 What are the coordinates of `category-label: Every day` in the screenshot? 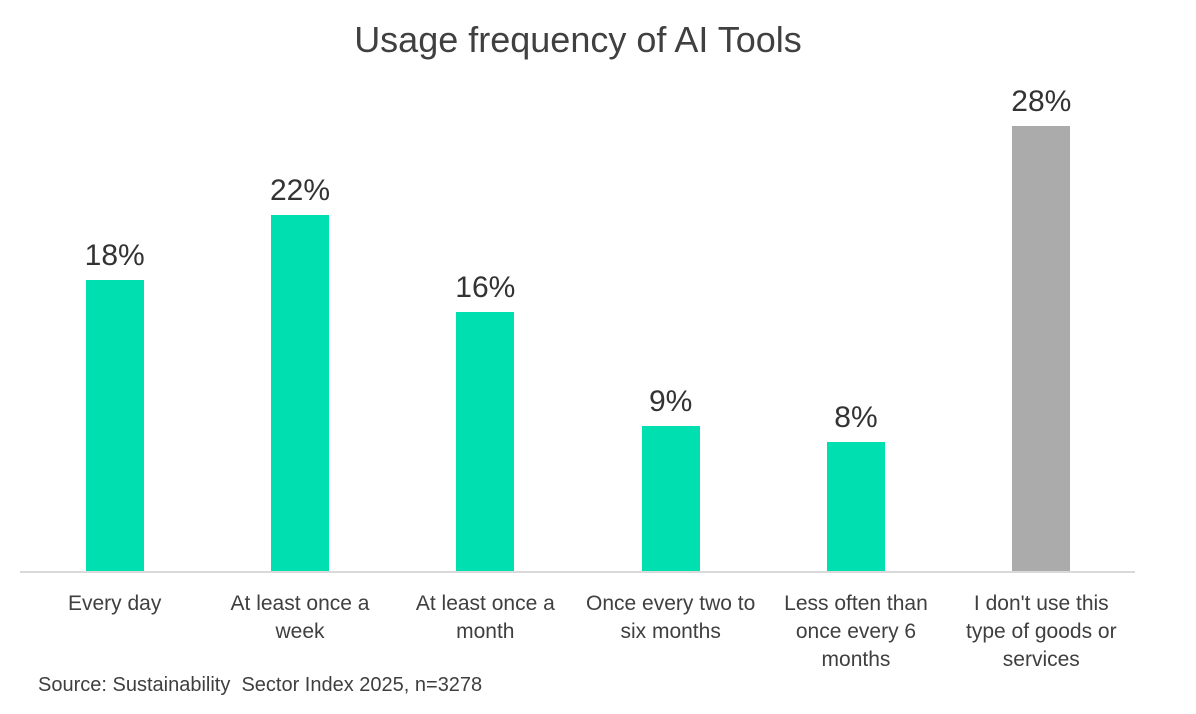 It's located at (114, 603).